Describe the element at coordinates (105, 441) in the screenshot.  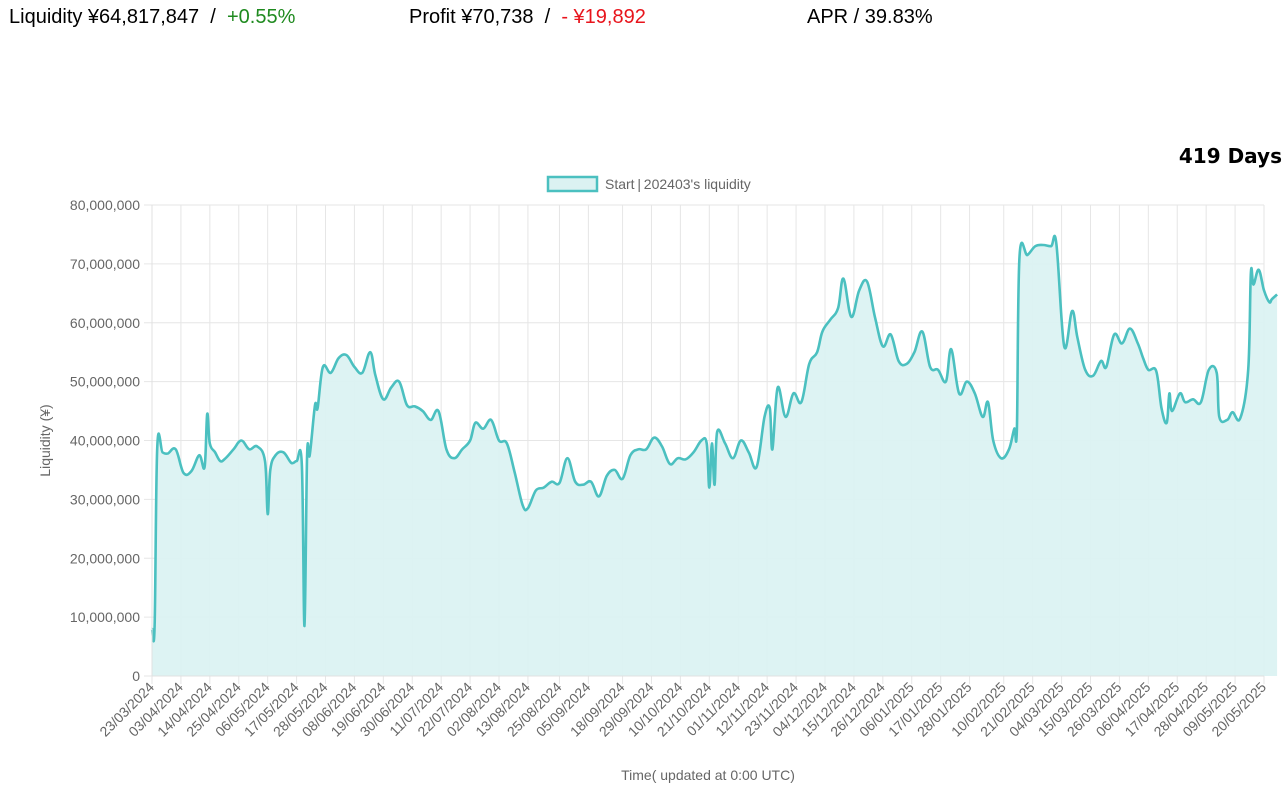
I see `y-tick-label: 40,000,000` at that location.